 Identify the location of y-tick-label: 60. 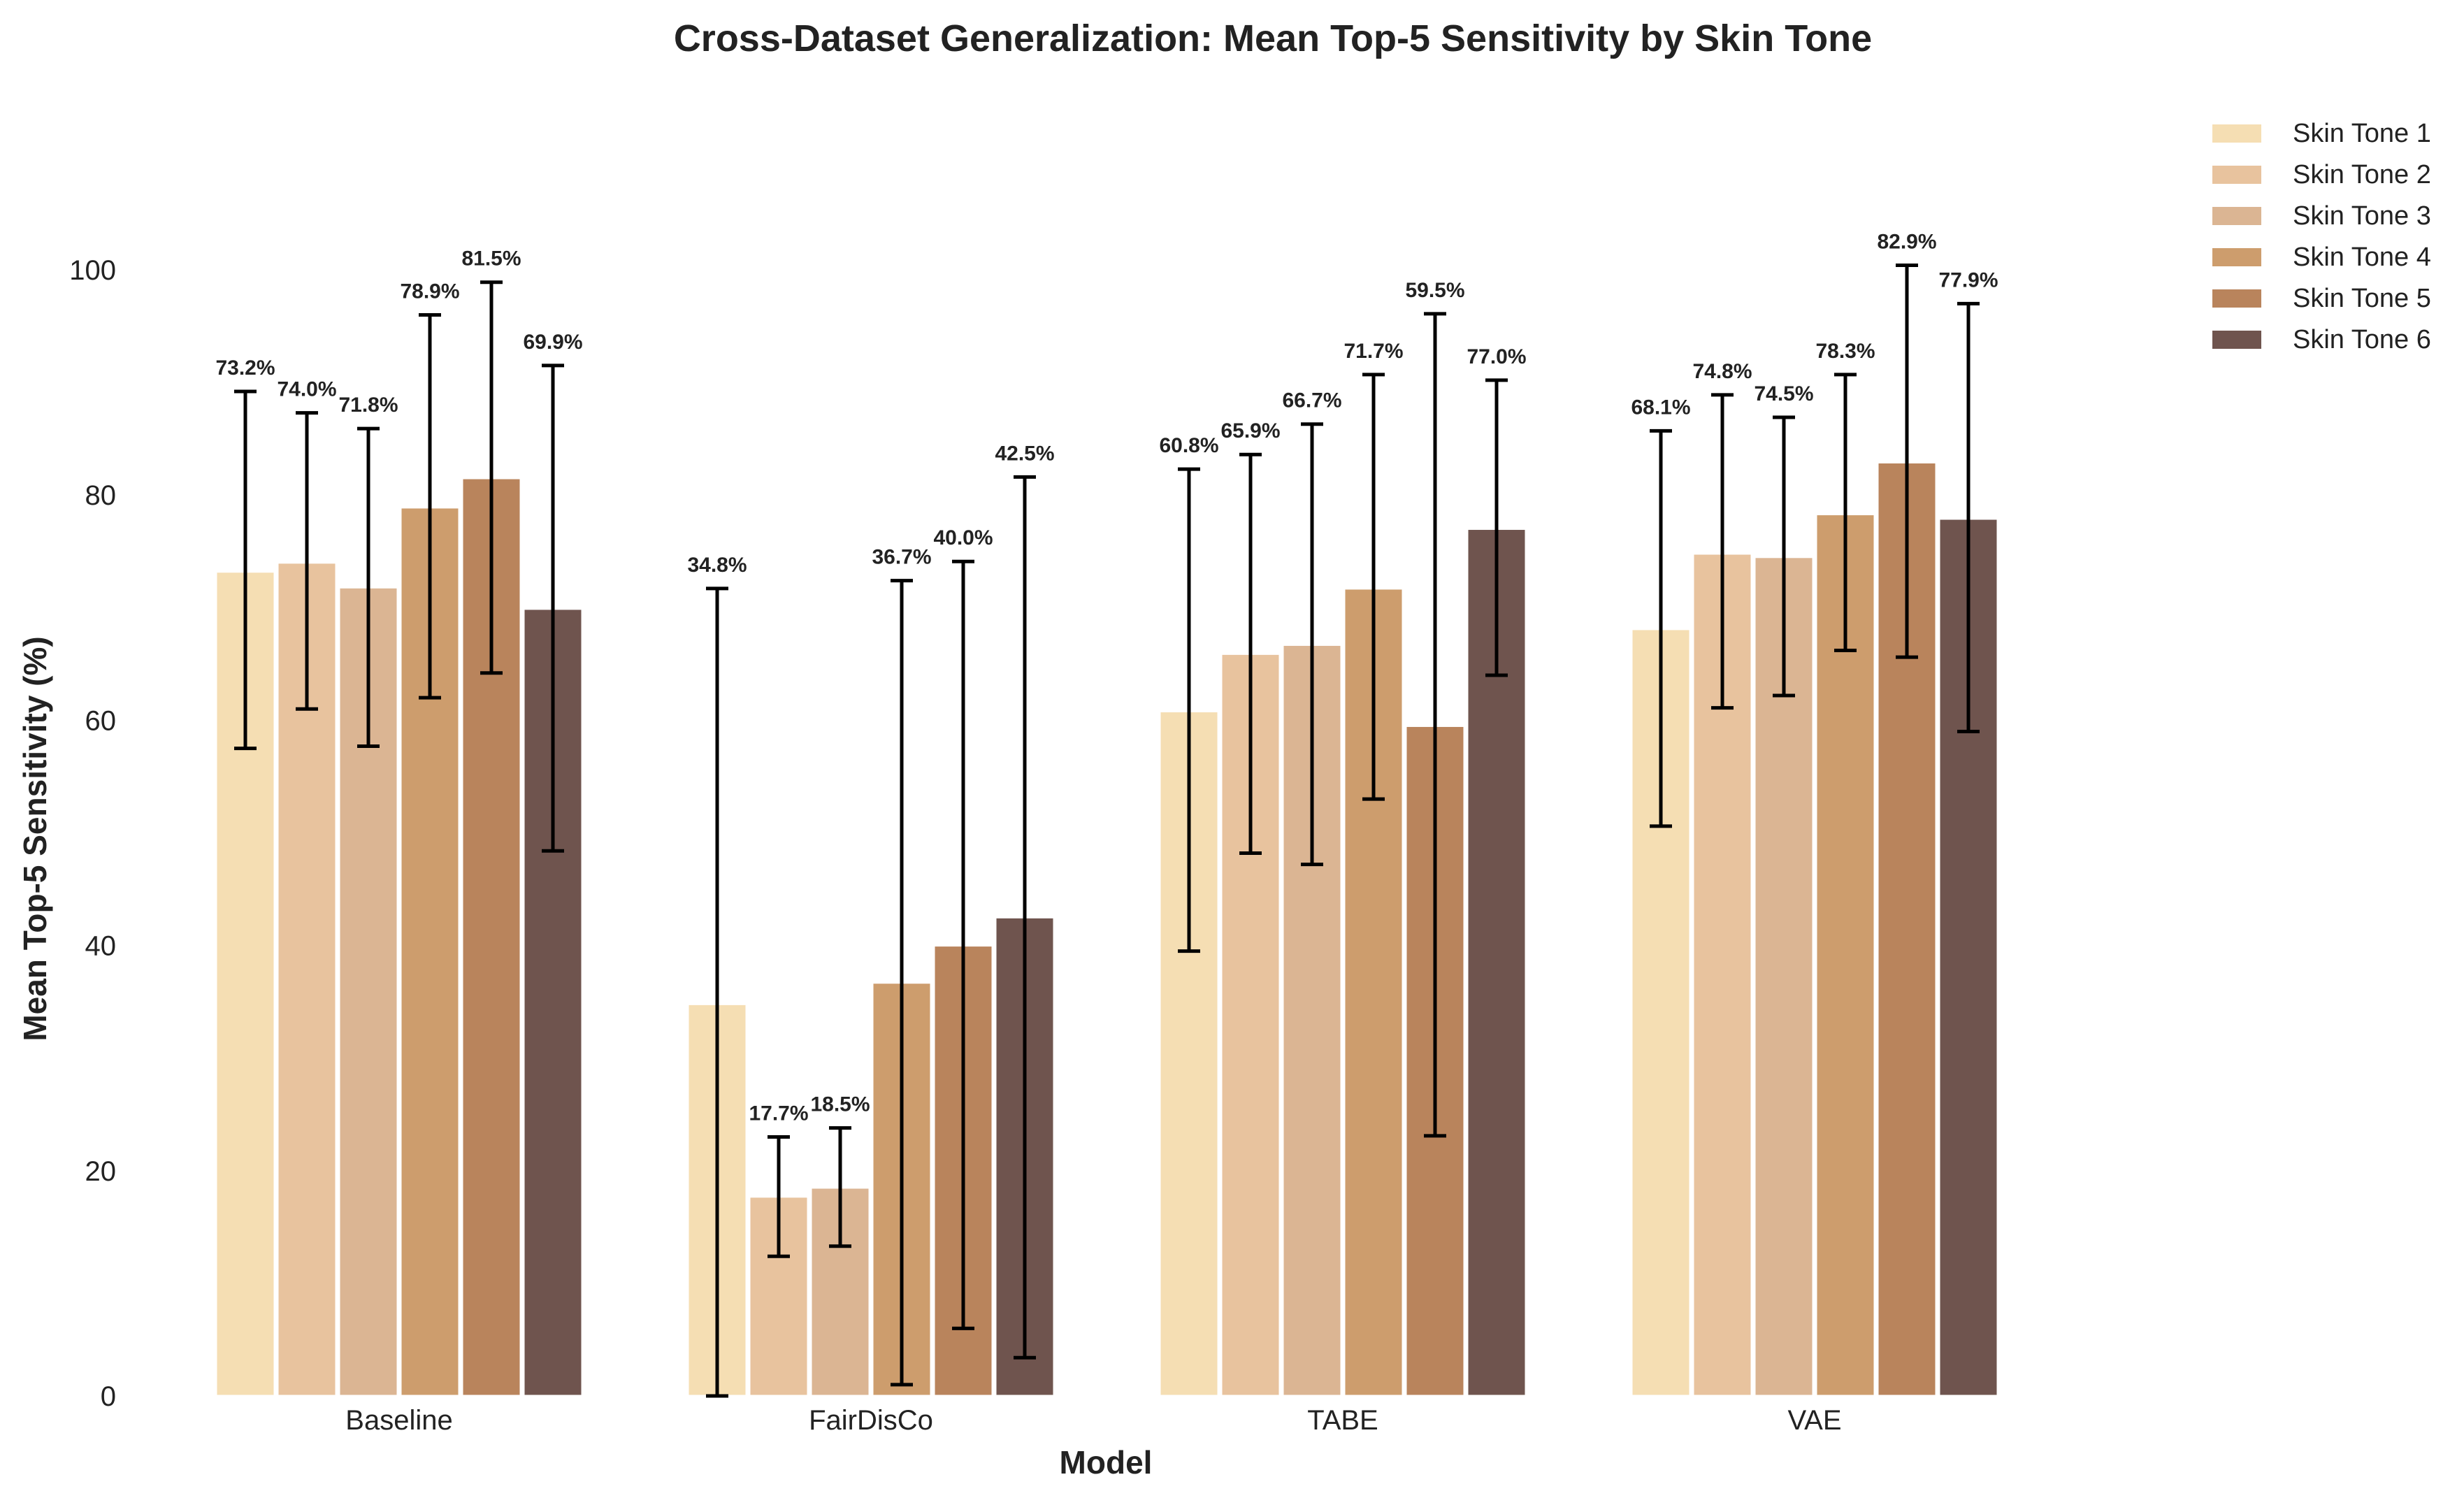
(101, 720).